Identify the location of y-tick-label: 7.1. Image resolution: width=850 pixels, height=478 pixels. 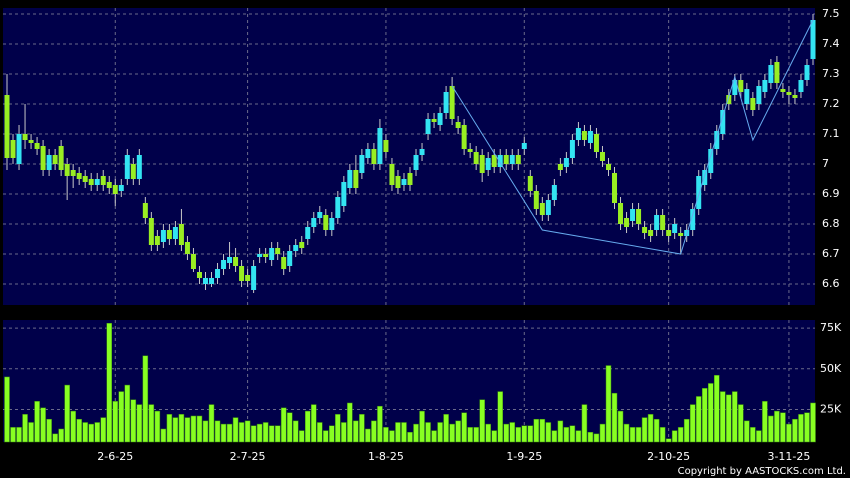
(831, 133).